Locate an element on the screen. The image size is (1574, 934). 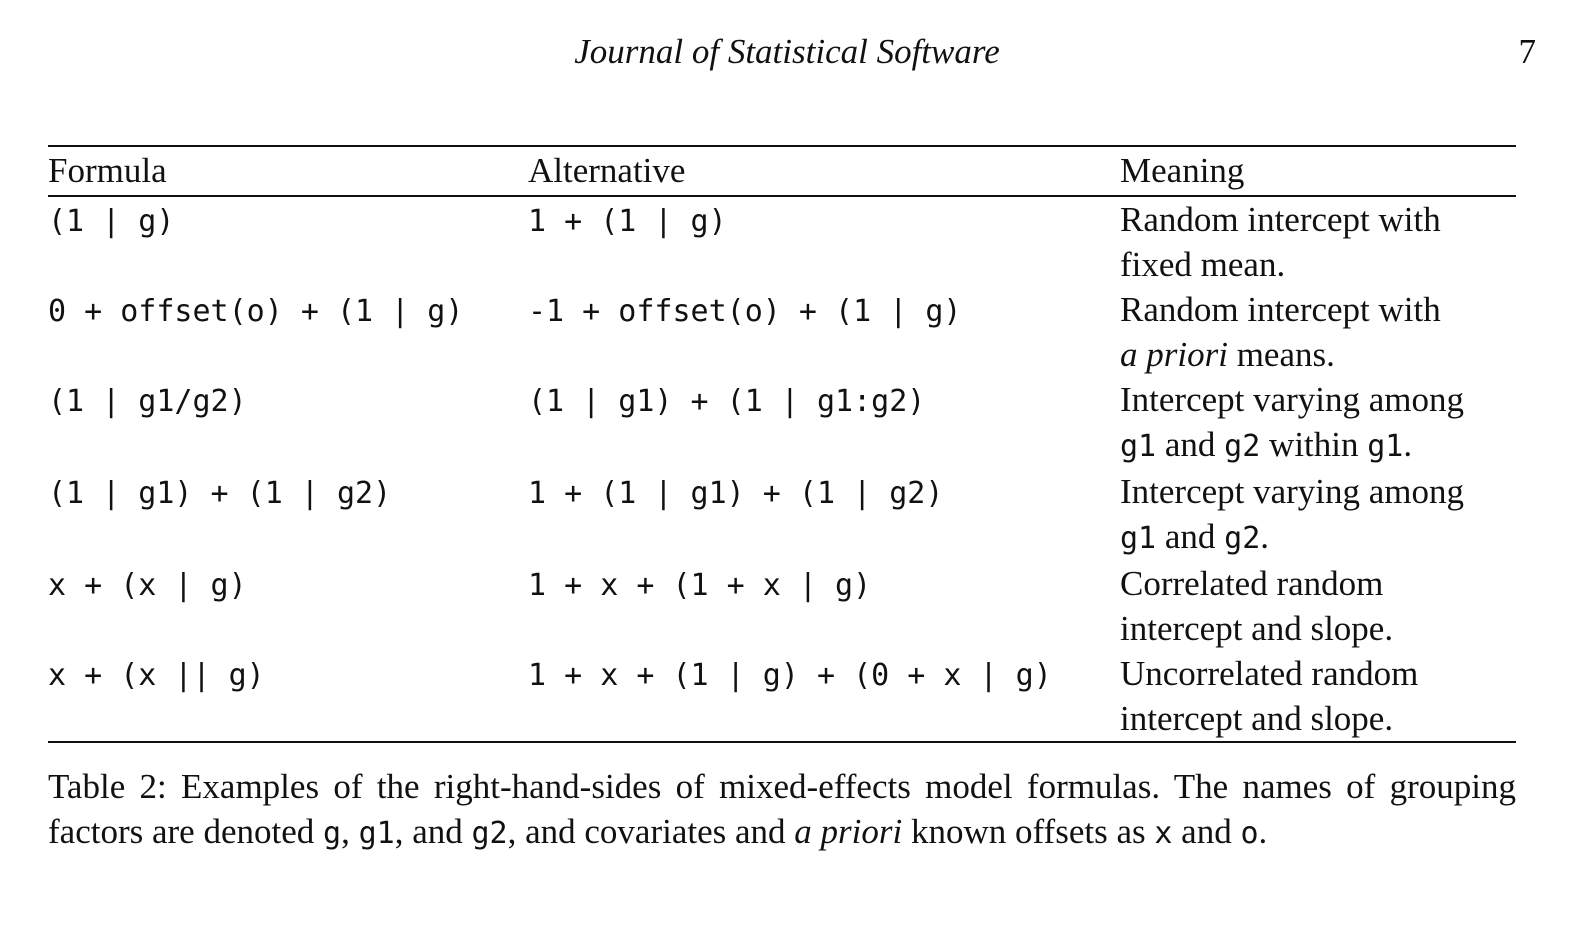
caption-text: known offsets as is located at coordinates (1028, 831).